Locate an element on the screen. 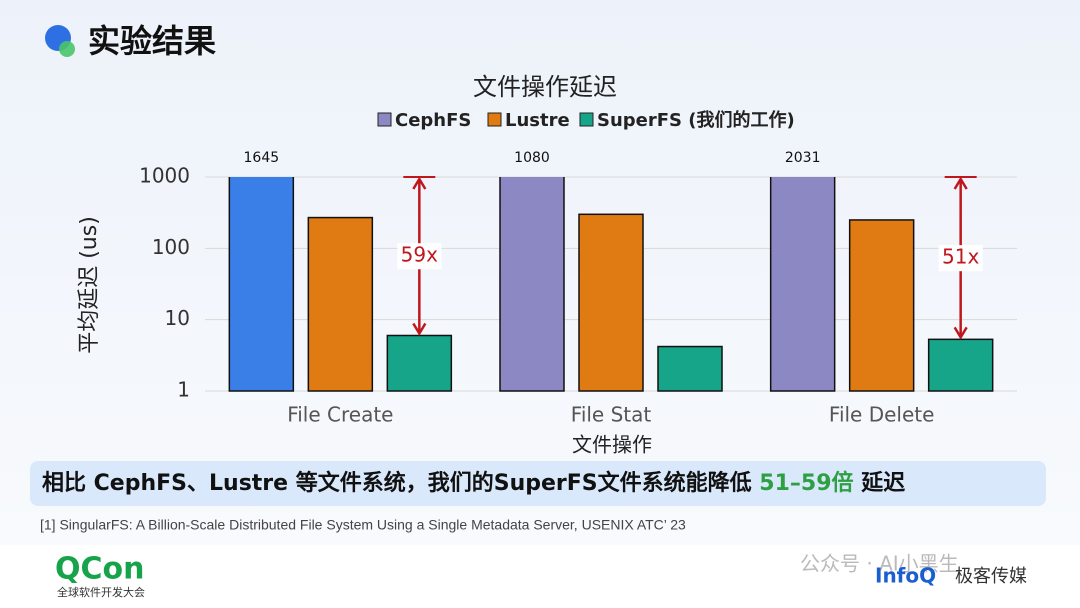 This screenshot has height=608, width=1080. watermark: 公众号 · AI小黑生 is located at coordinates (879, 564).